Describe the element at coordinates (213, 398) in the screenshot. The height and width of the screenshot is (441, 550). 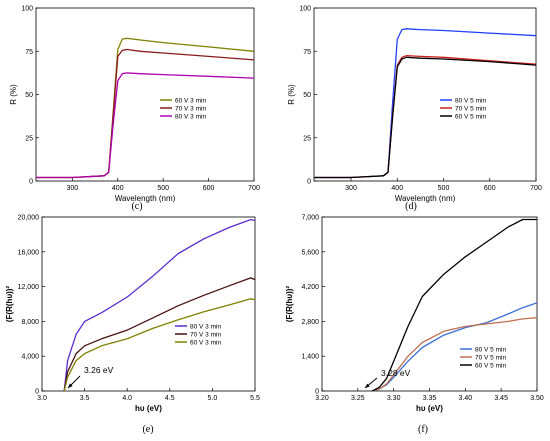
I see `x-tick-label: 5.0` at that location.